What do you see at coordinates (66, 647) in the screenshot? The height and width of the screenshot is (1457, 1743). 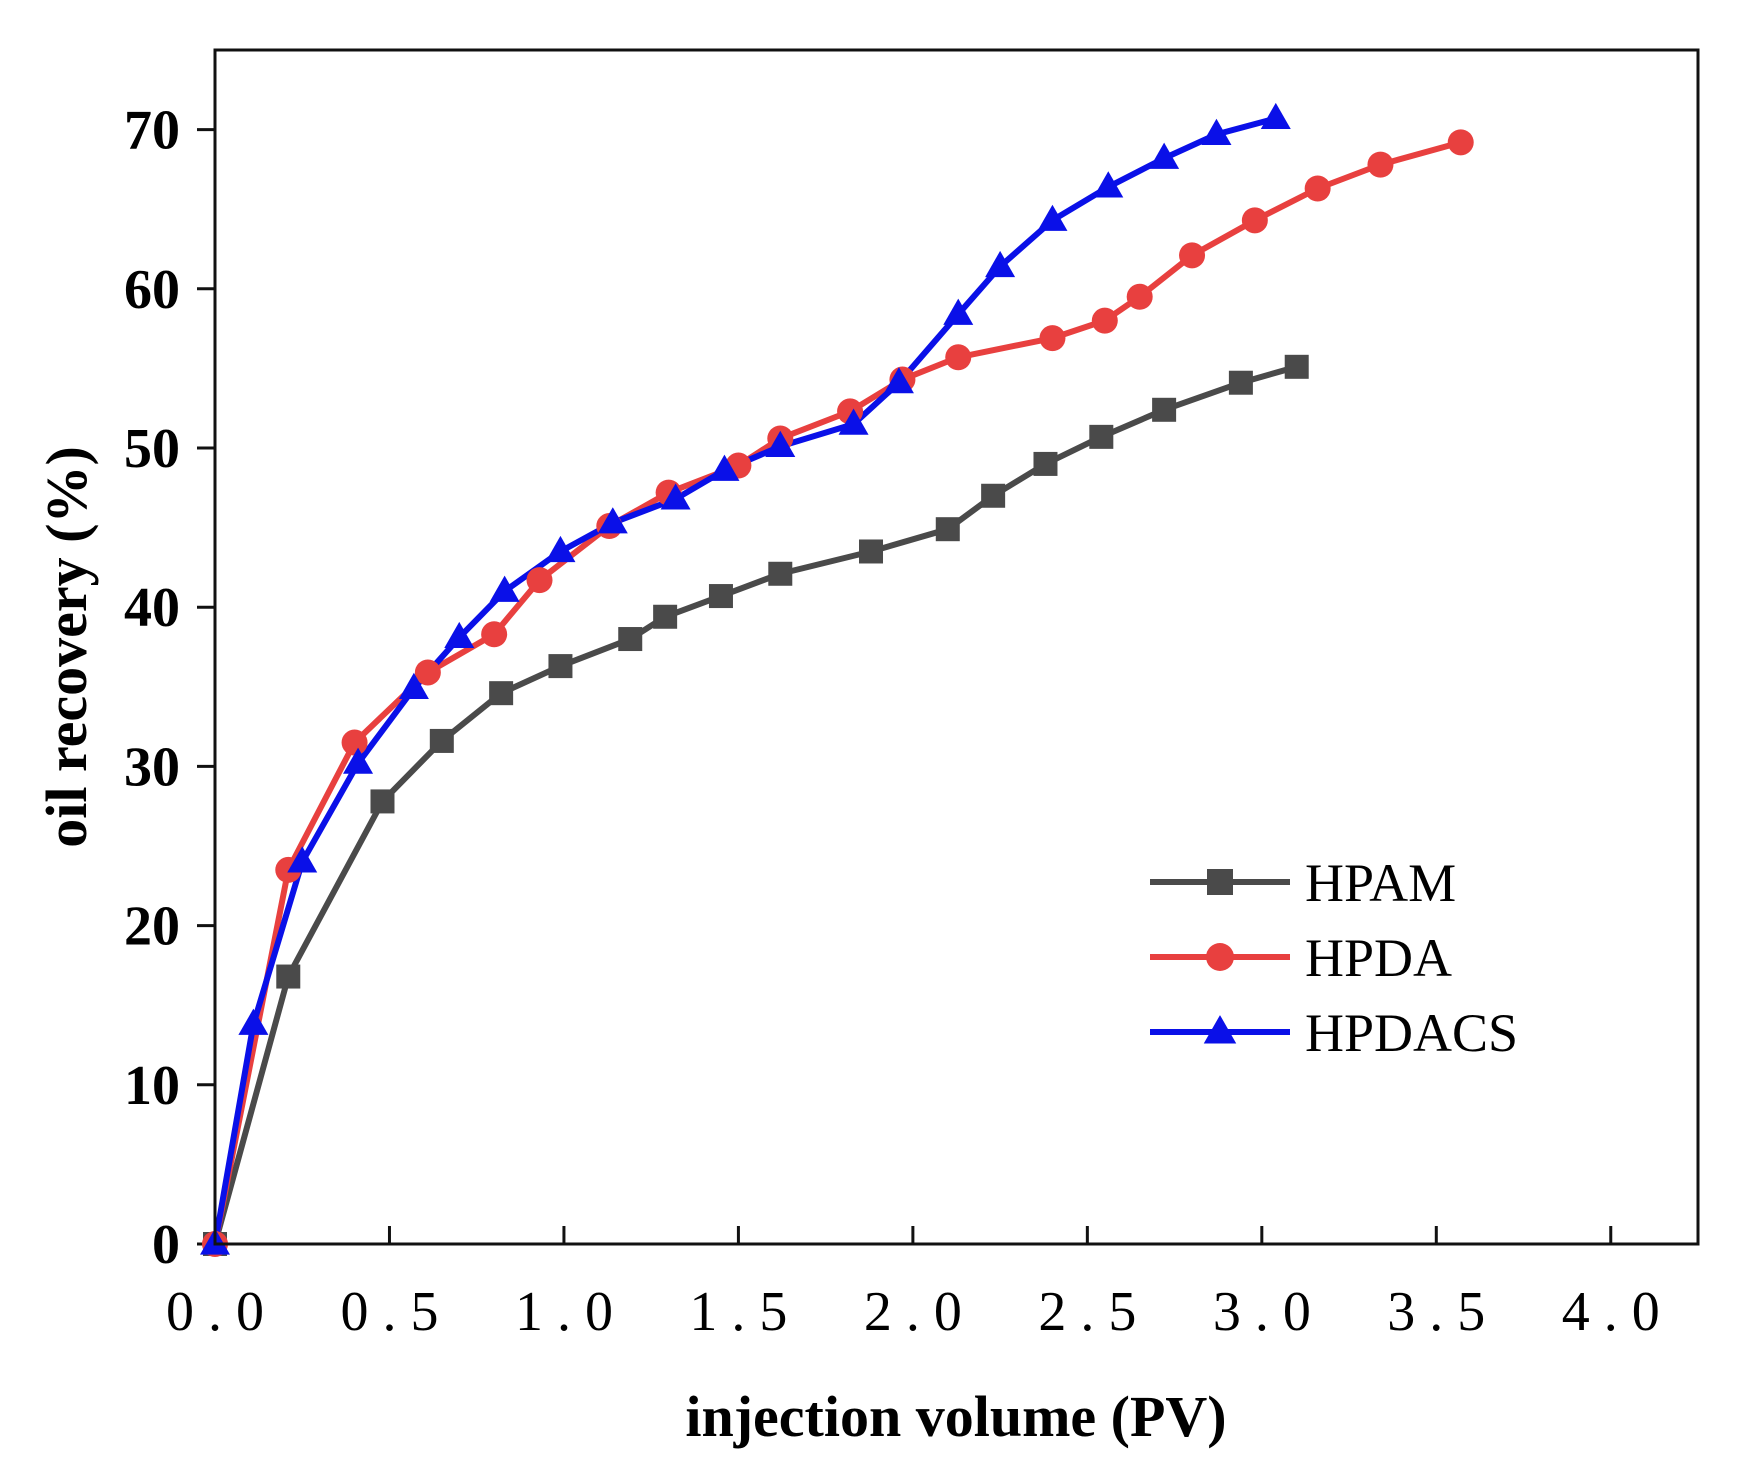 I see `y-axis-title: oil recovery (%)` at bounding box center [66, 647].